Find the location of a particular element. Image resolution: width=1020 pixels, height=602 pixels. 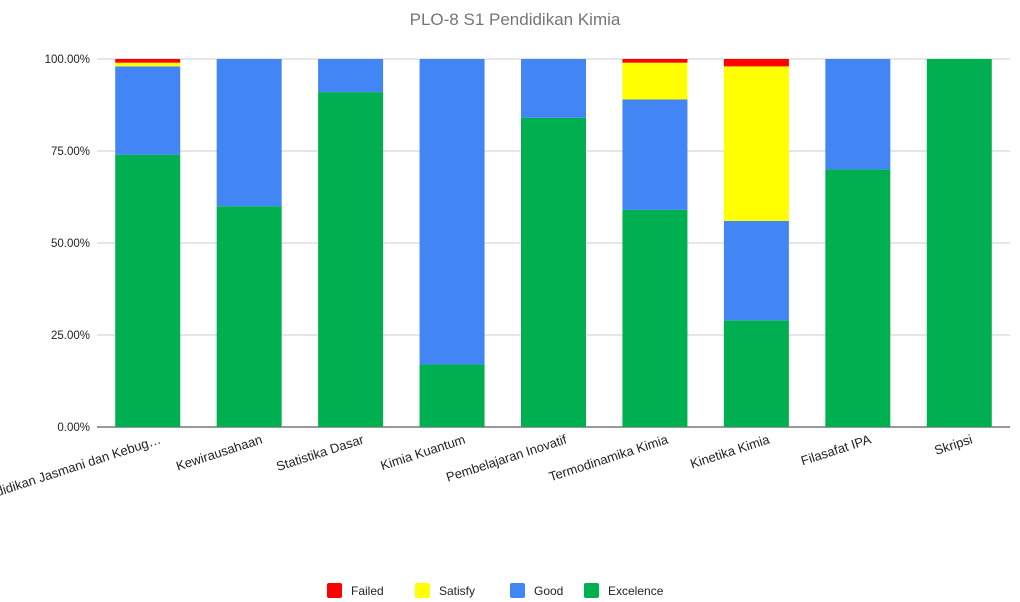

y-axis: 0.00% 25.00% 50.00% 75.00% 100.00% is located at coordinates (67, 244).